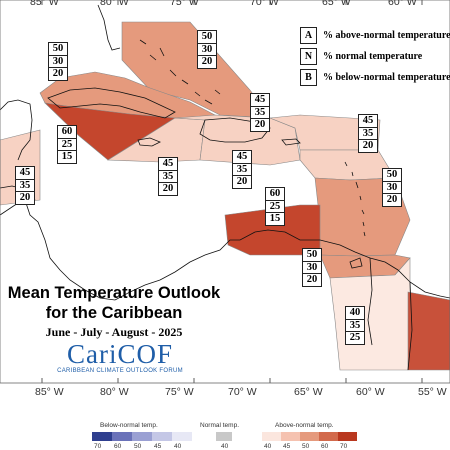 This screenshot has height=450, width=450. What do you see at coordinates (129, 425) in the screenshot?
I see `legend-below-title: Below-normal temp.` at bounding box center [129, 425].